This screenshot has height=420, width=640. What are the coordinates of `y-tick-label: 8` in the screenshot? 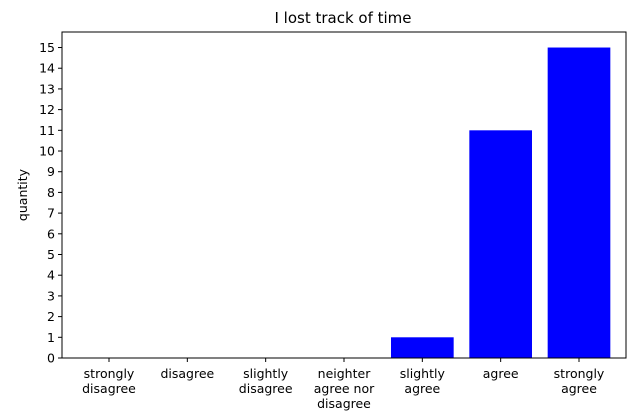 It's located at (51, 192).